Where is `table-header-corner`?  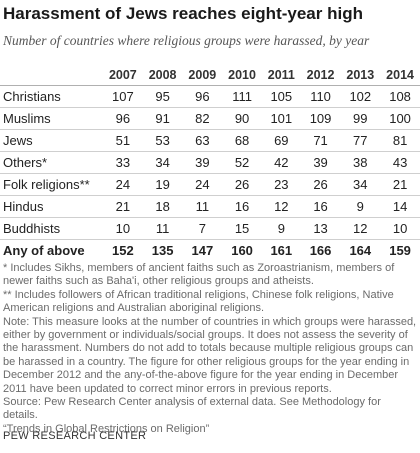
table-header-corner is located at coordinates (51, 75).